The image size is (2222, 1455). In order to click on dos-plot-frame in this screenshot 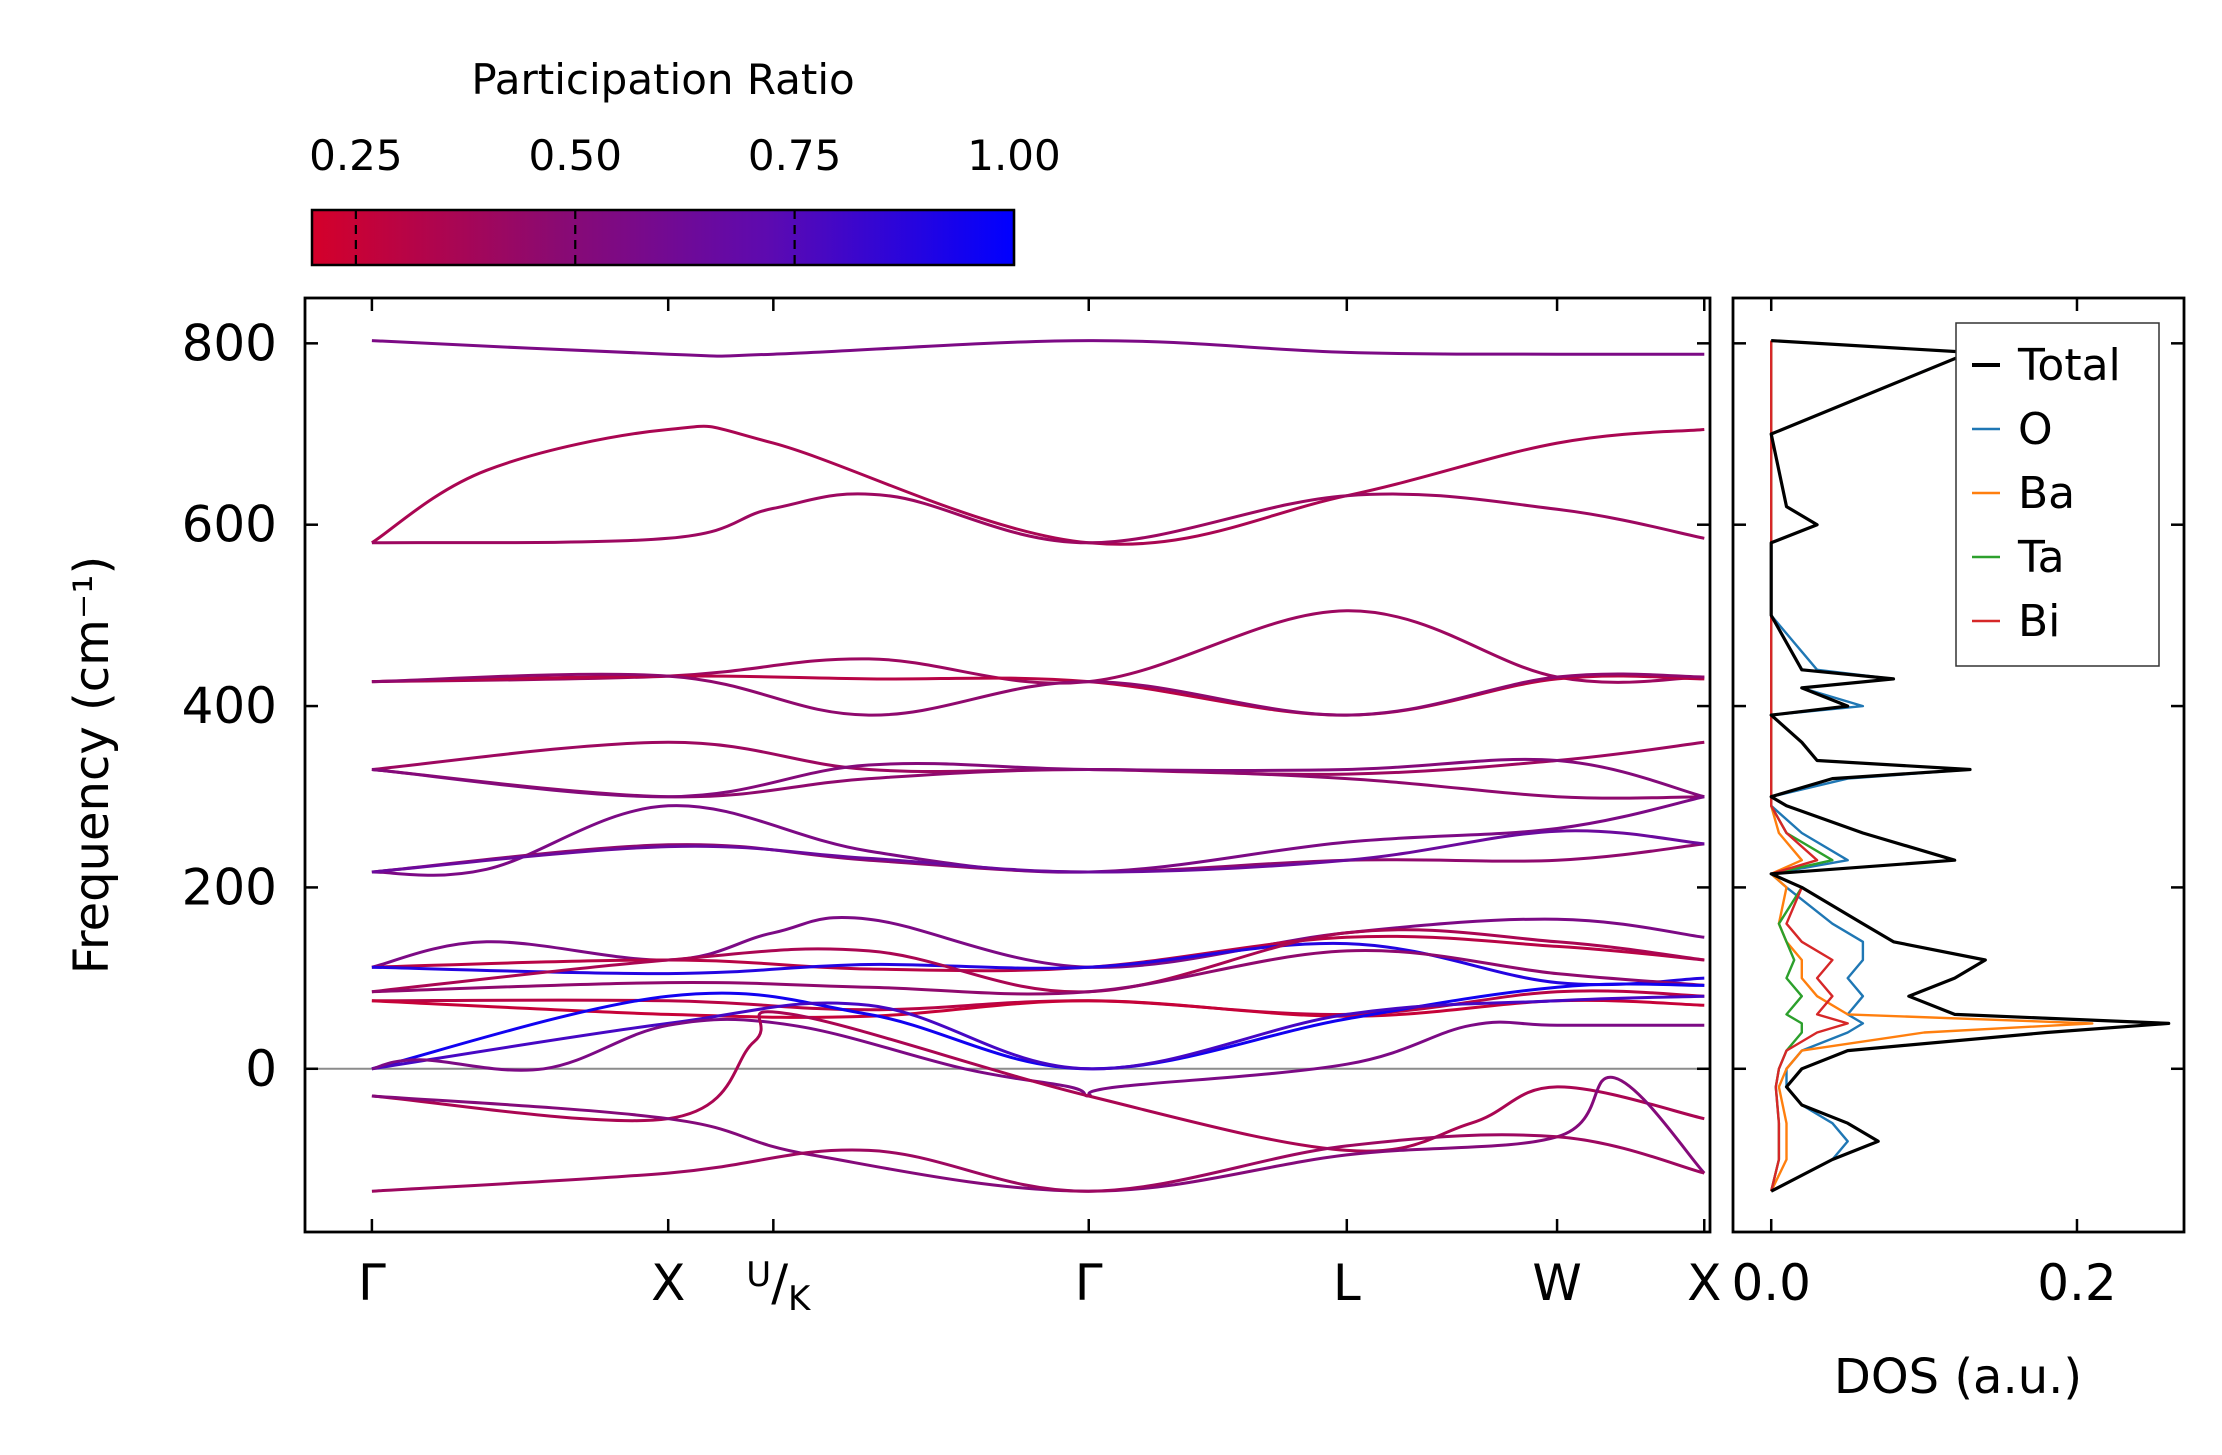, I will do `click(1958, 765)`.